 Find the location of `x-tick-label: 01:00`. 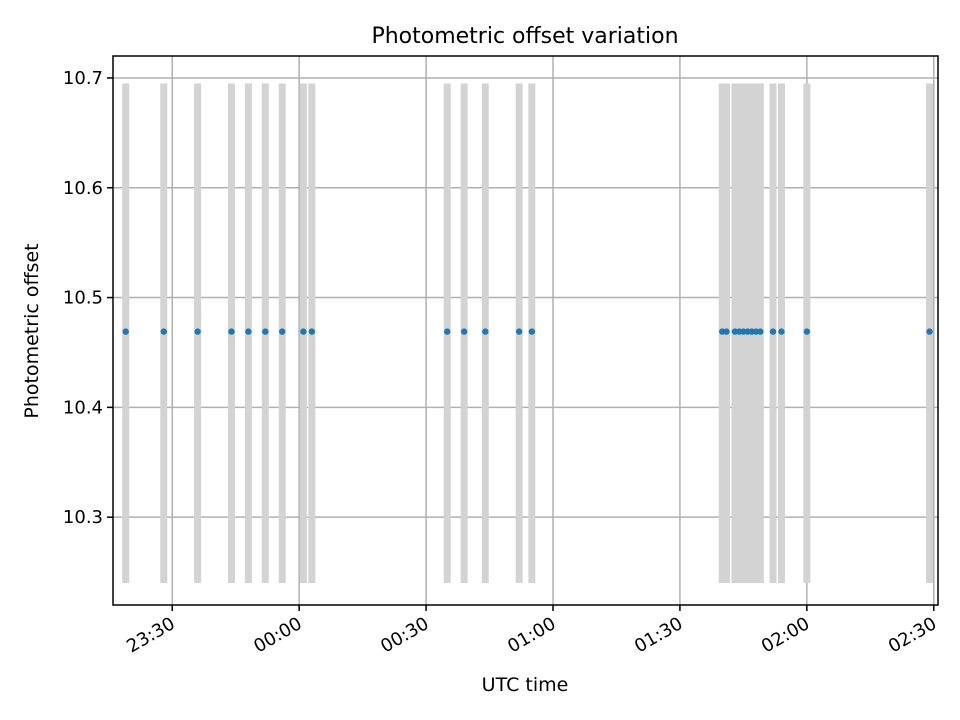

x-tick-label: 01:00 is located at coordinates (531, 635).